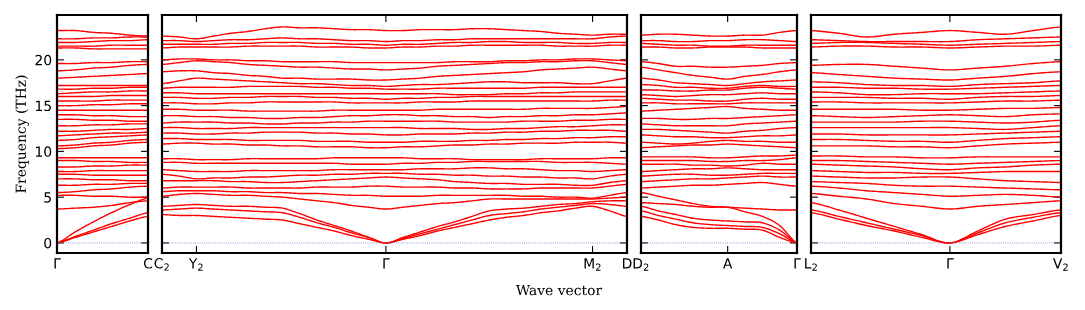  Describe the element at coordinates (22, 134) in the screenshot. I see `y-axis-title: Frequency (THz)` at that location.